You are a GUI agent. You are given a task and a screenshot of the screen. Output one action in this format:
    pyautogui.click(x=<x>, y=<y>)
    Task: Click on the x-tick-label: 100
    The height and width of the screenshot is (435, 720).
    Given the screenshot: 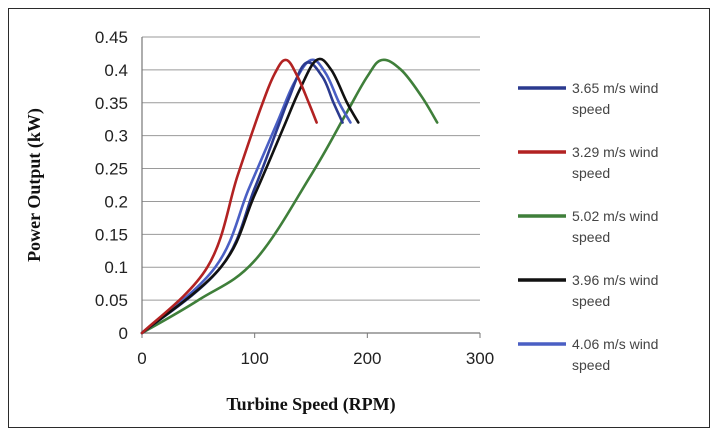 What is the action you would take?
    pyautogui.click(x=254, y=358)
    